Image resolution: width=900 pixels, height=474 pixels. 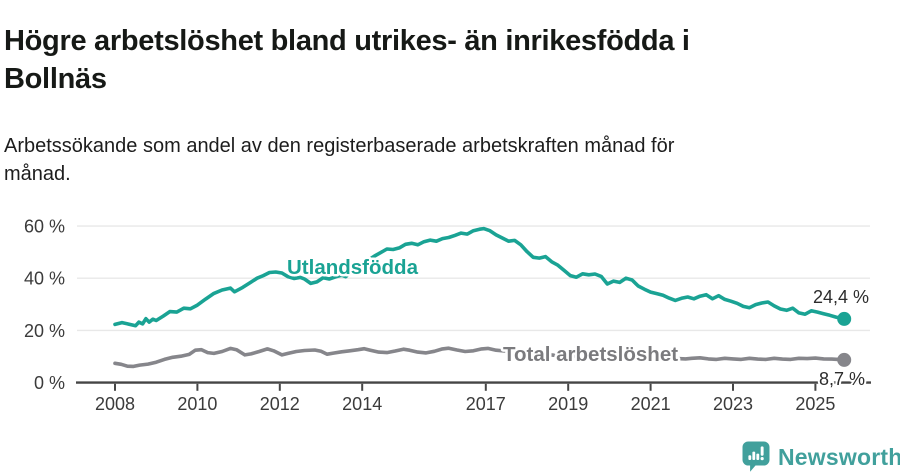 What do you see at coordinates (115, 404) in the screenshot?
I see `x-axis-tick-label: 2008` at bounding box center [115, 404].